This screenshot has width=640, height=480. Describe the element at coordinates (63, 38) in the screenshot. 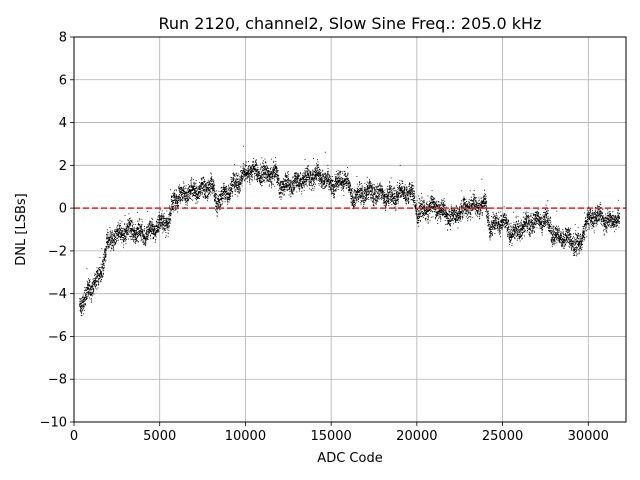

I see `y-tick-label: 8` at that location.